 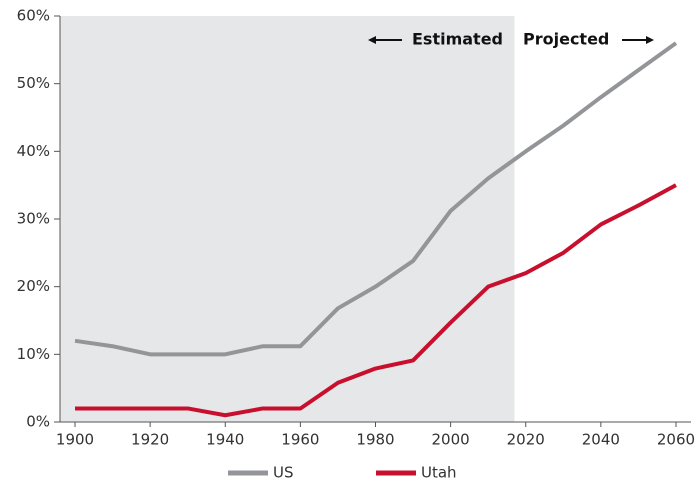 I want to click on legend-label: US, so click(x=283, y=473).